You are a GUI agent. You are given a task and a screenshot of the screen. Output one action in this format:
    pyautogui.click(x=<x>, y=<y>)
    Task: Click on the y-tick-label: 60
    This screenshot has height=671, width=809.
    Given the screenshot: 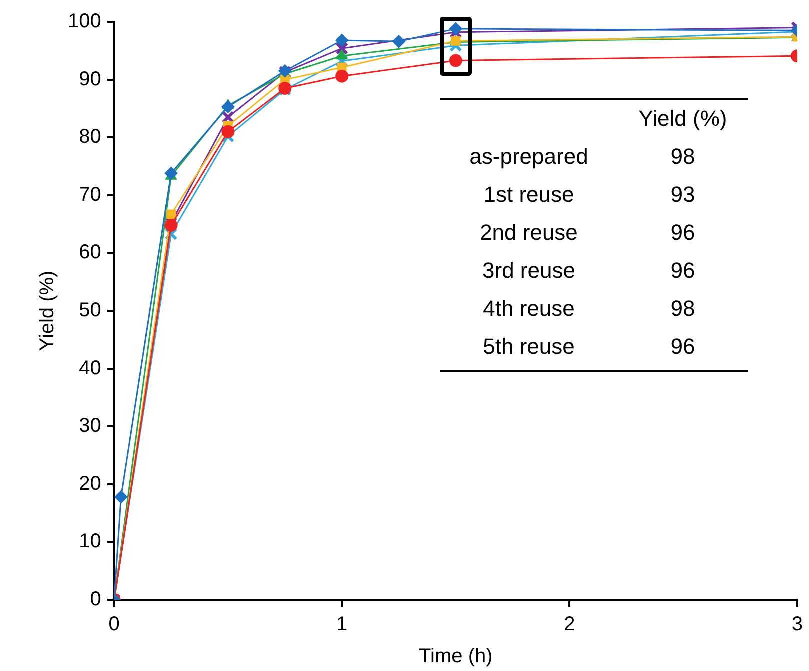 What is the action you would take?
    pyautogui.click(x=90, y=253)
    